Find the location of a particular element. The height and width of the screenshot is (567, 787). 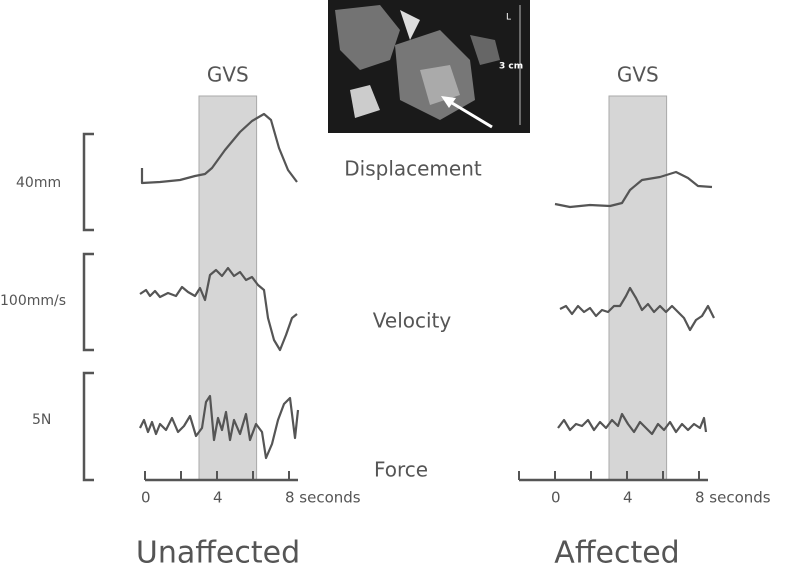

scale-bars: 40mm 100mm/s 5N is located at coordinates (47, 307).